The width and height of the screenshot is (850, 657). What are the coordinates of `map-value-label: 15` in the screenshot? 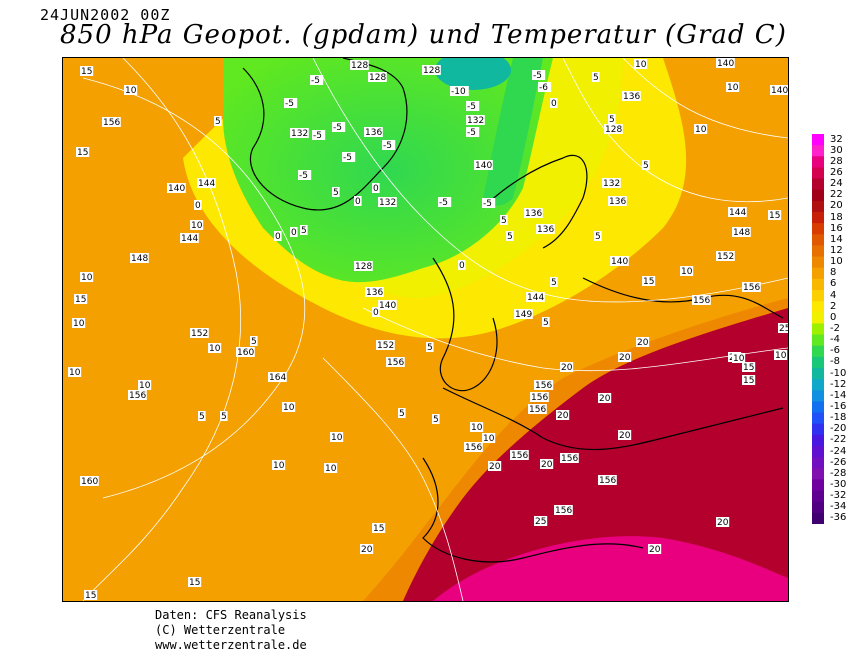 It's located at (87, 71).